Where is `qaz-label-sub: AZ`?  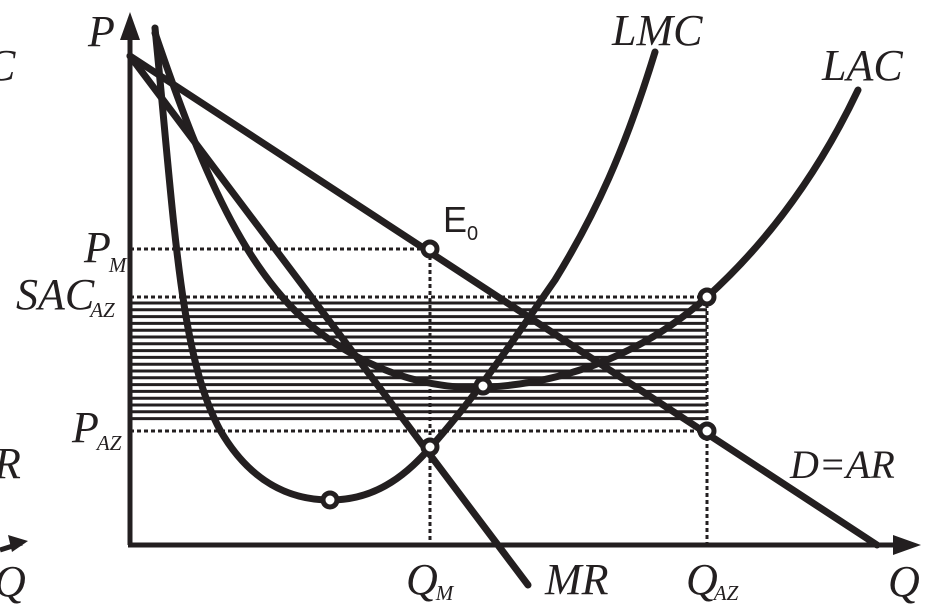
qaz-label-sub: AZ is located at coordinates (725, 593).